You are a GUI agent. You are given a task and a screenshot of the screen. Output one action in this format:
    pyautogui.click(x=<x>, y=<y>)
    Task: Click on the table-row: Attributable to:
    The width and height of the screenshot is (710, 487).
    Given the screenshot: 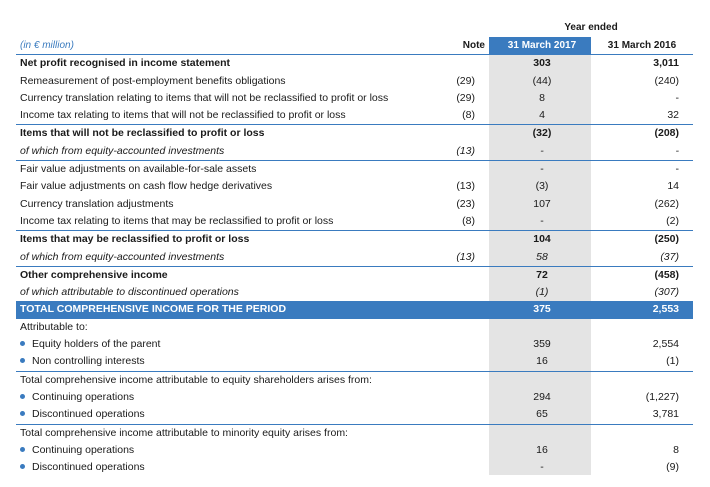 What is the action you would take?
    pyautogui.click(x=354, y=327)
    